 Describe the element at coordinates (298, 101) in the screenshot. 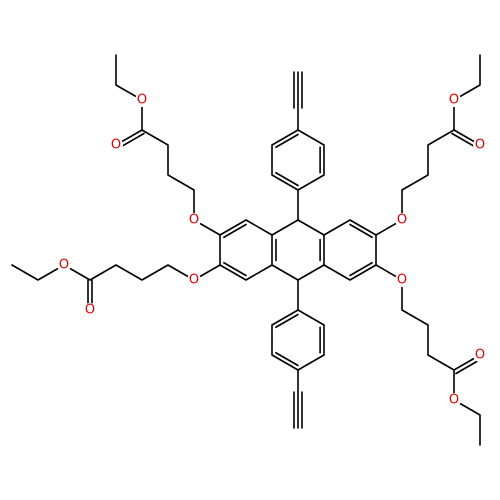

I see `top-alkyne` at that location.